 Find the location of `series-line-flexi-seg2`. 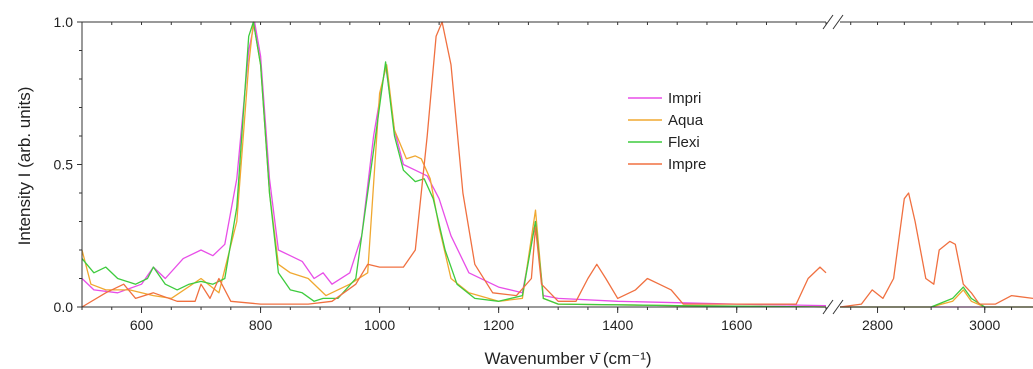

series-line-flexi-seg2 is located at coordinates (936, 297).